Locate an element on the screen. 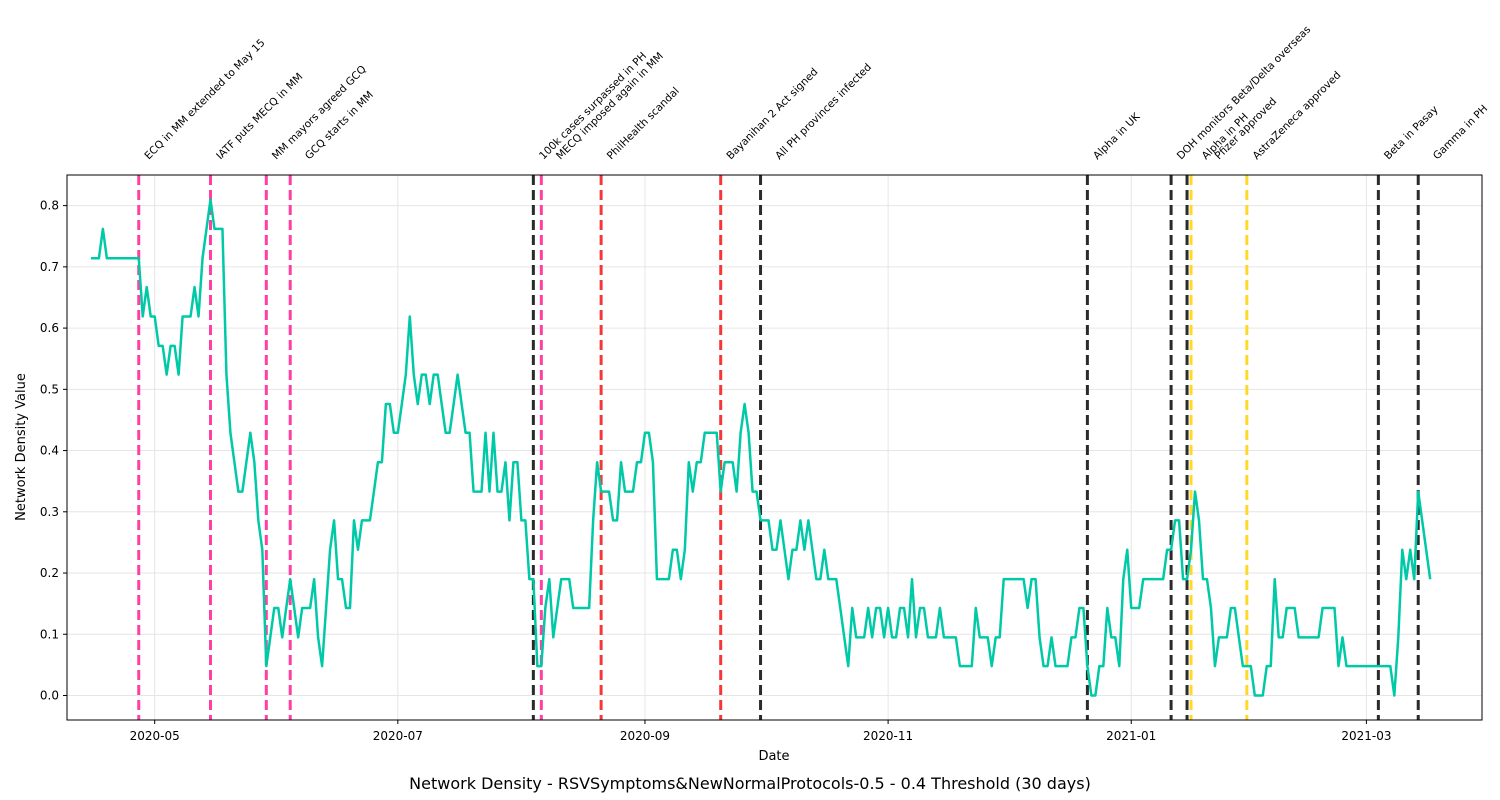 This screenshot has width=1500, height=800. y-tick-label: 0.1 is located at coordinates (49, 634).